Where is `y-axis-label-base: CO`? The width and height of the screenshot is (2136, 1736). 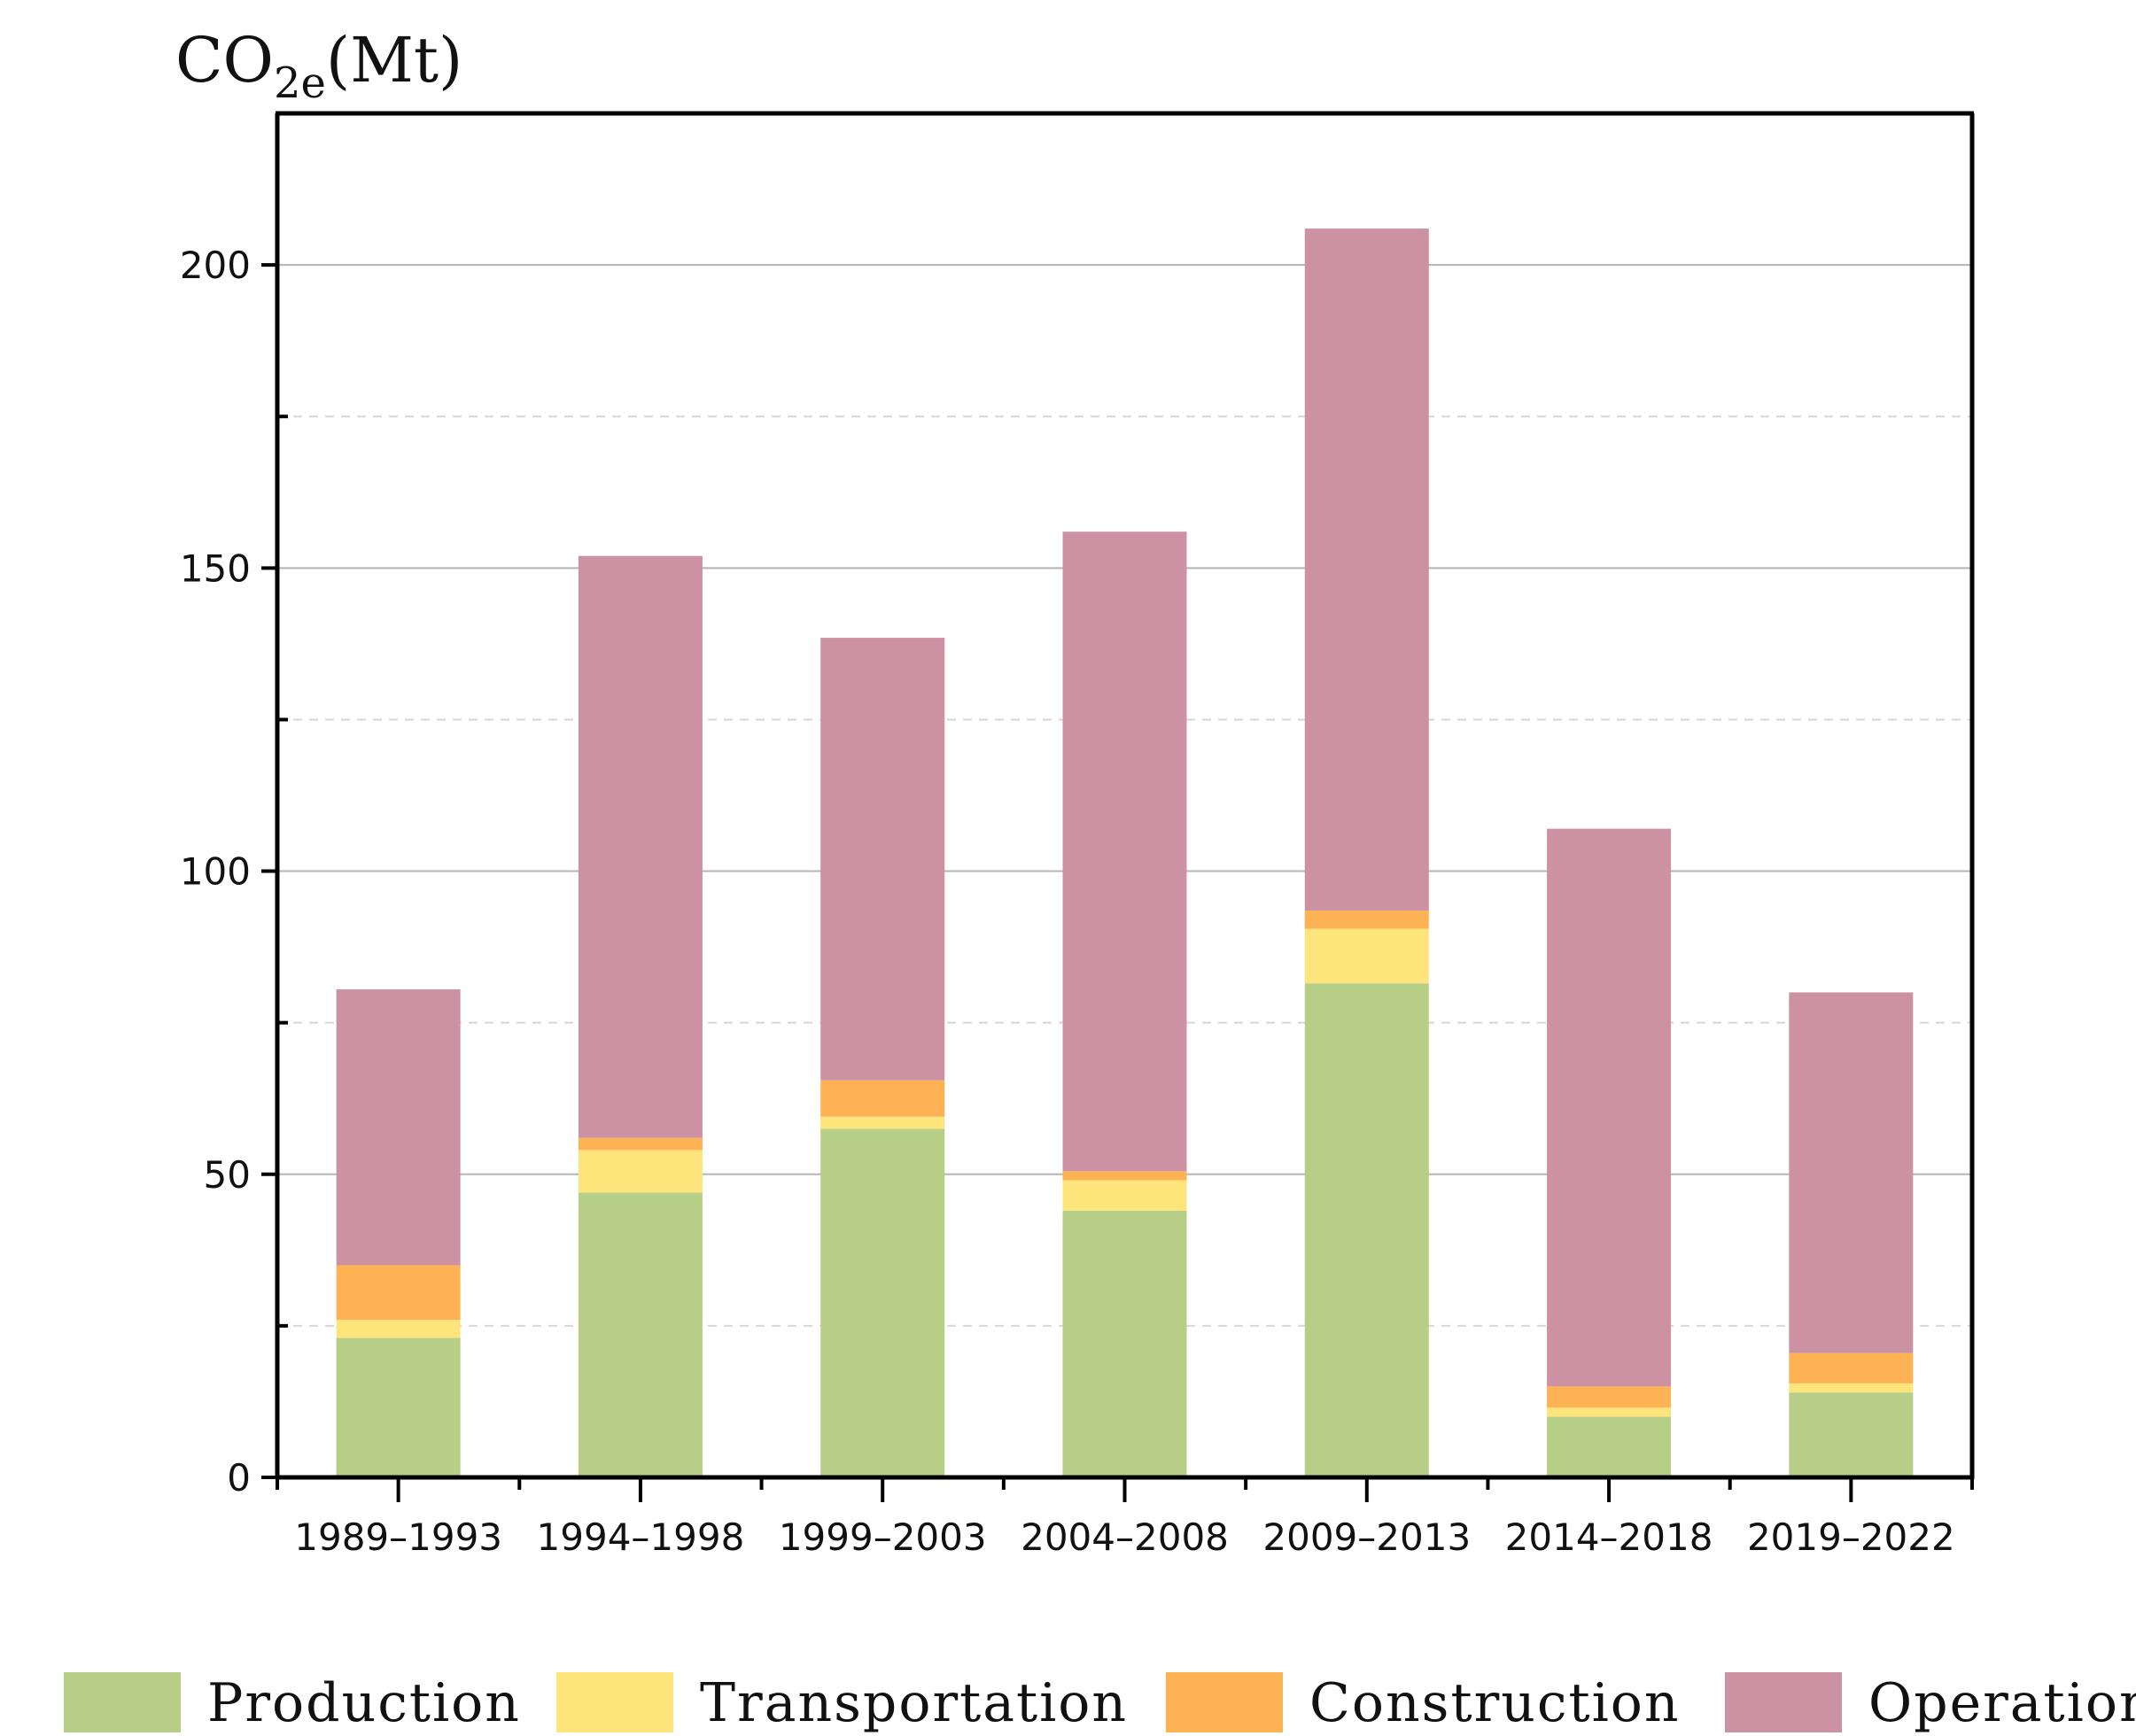
y-axis-label-base: CO is located at coordinates (224, 60).